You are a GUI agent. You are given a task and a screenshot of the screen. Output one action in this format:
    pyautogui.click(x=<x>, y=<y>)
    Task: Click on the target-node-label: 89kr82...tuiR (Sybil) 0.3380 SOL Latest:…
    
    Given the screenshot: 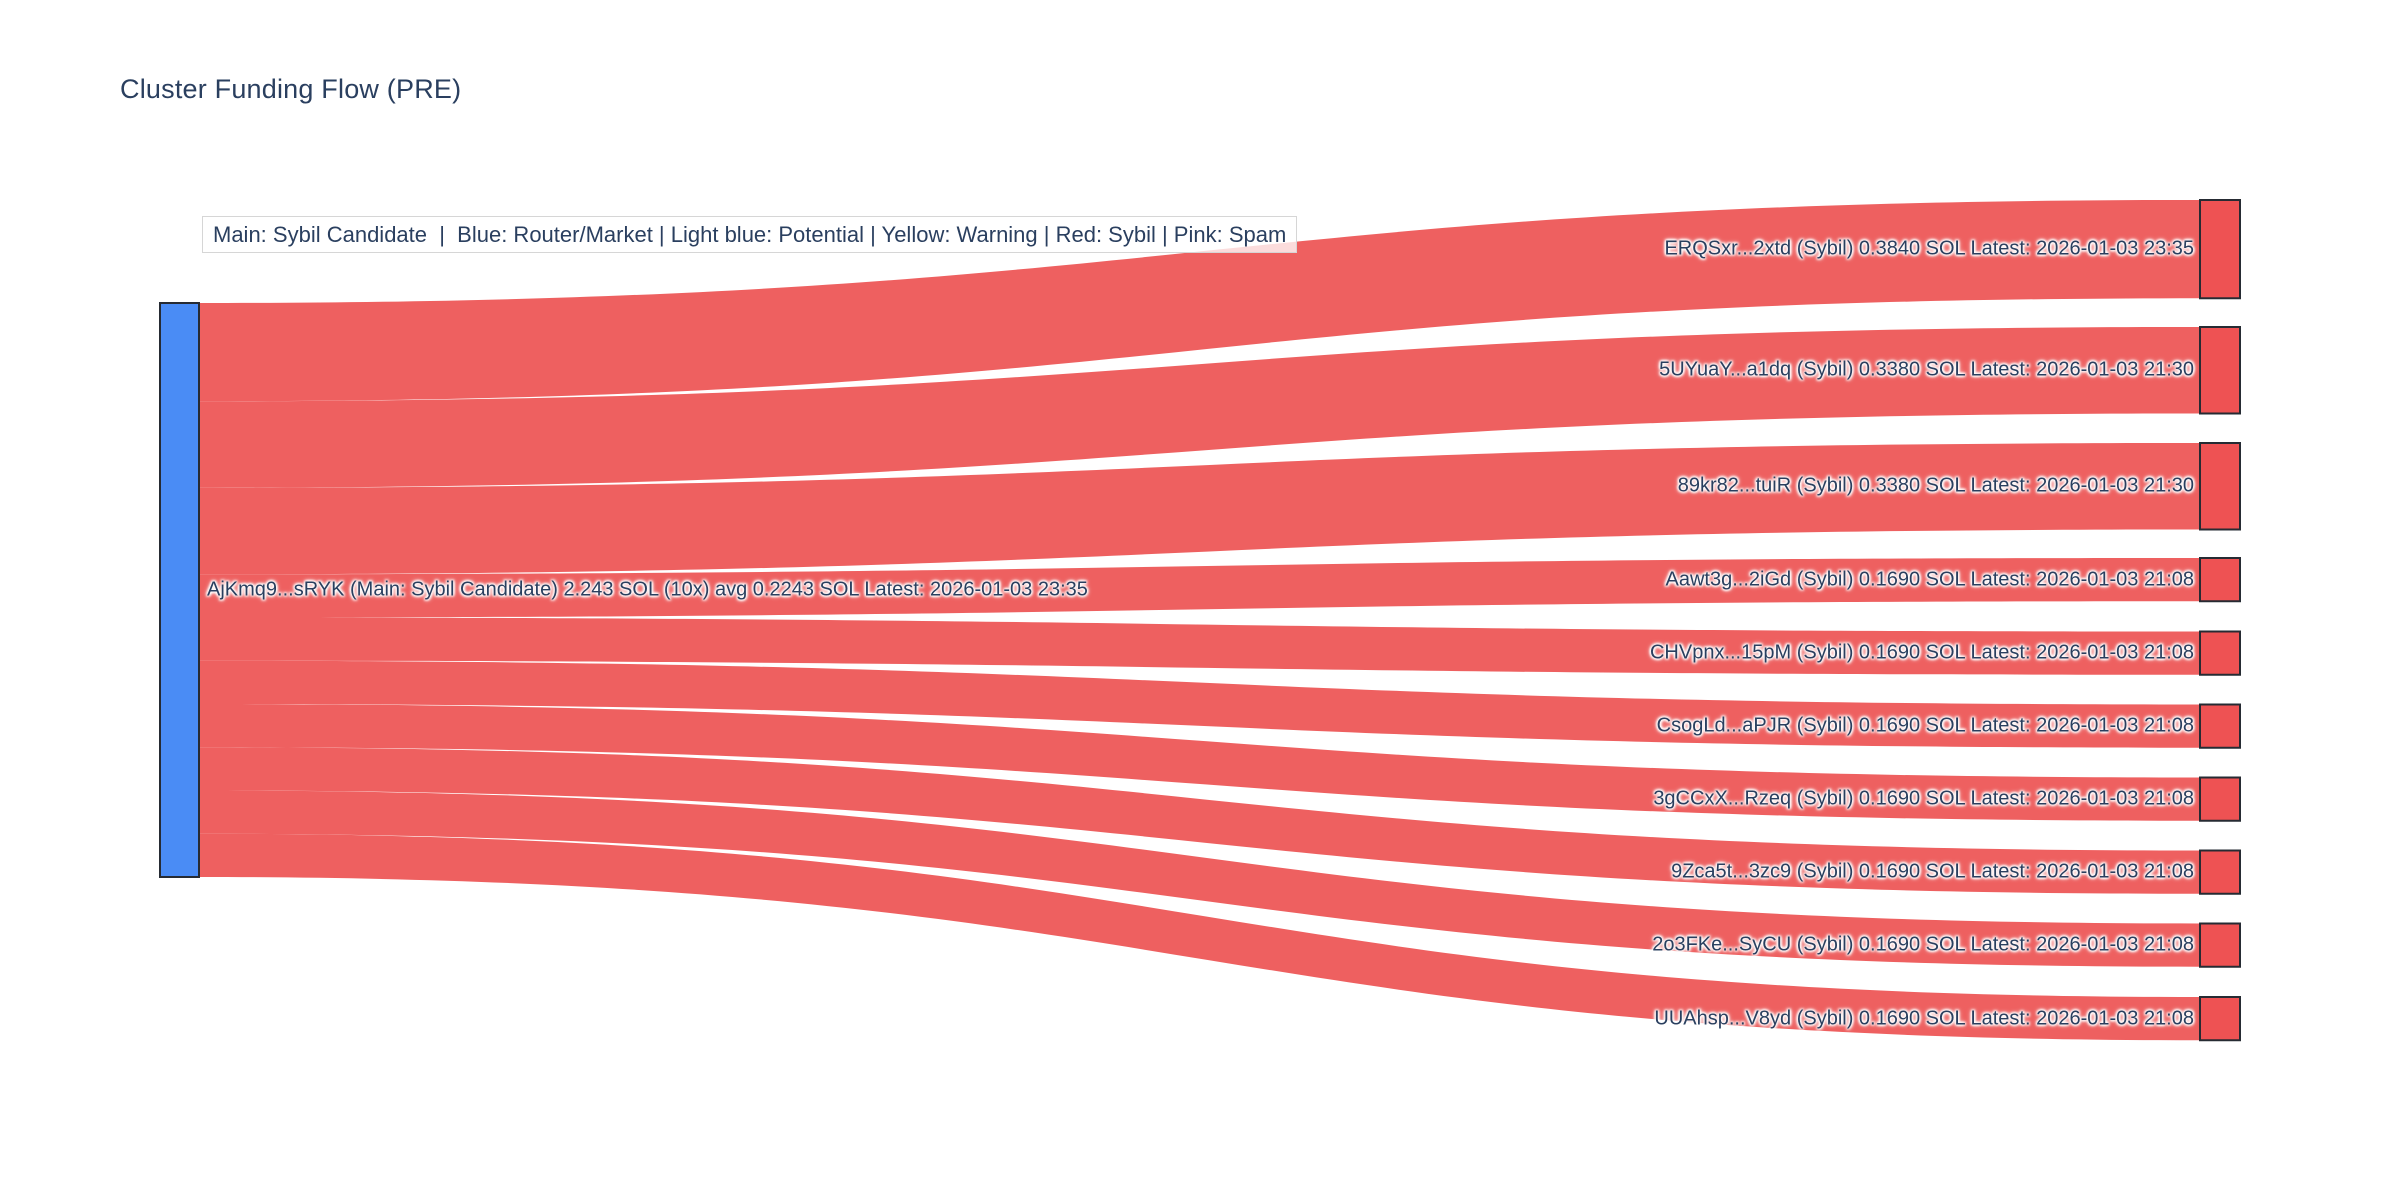 What is the action you would take?
    pyautogui.click(x=1935, y=485)
    